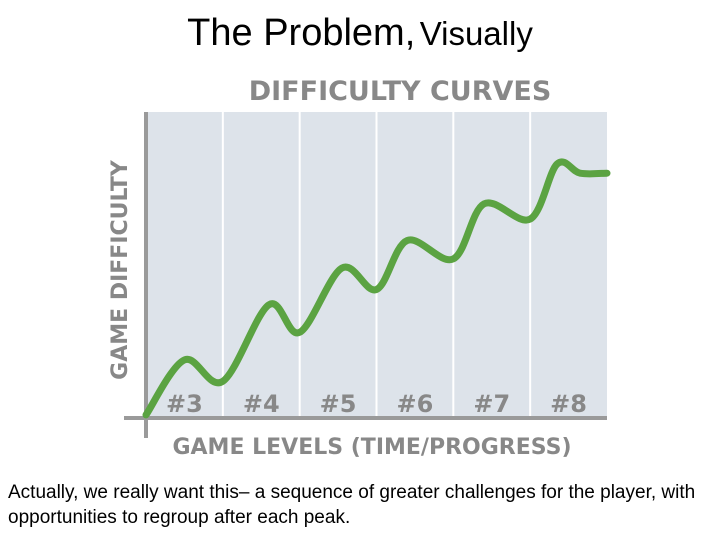 The height and width of the screenshot is (540, 720). Describe the element at coordinates (491, 404) in the screenshot. I see `tick-label: #7` at that location.